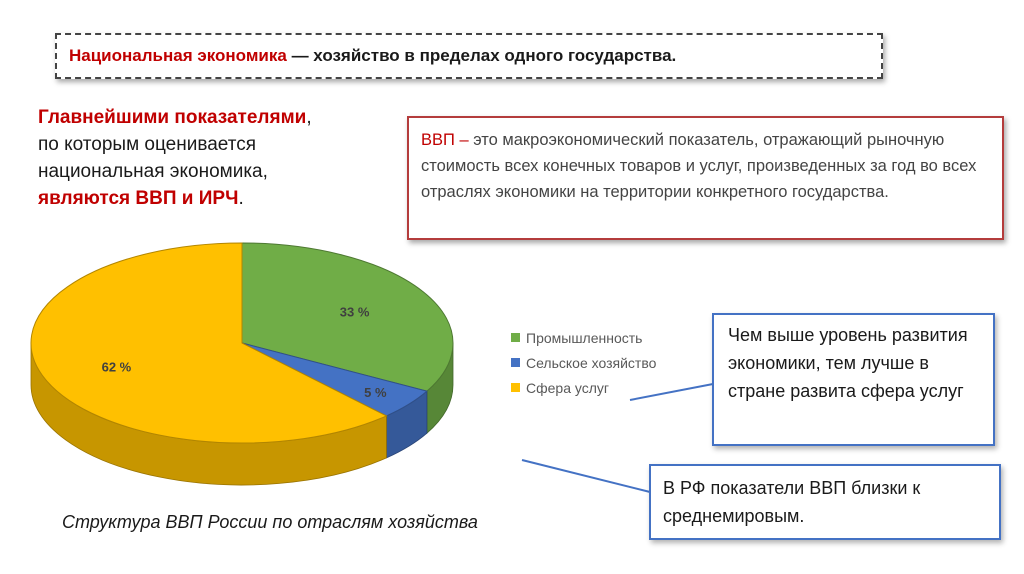 The height and width of the screenshot is (574, 1024). What do you see at coordinates (586, 476) in the screenshot?
I see `callout2-pointer` at bounding box center [586, 476].